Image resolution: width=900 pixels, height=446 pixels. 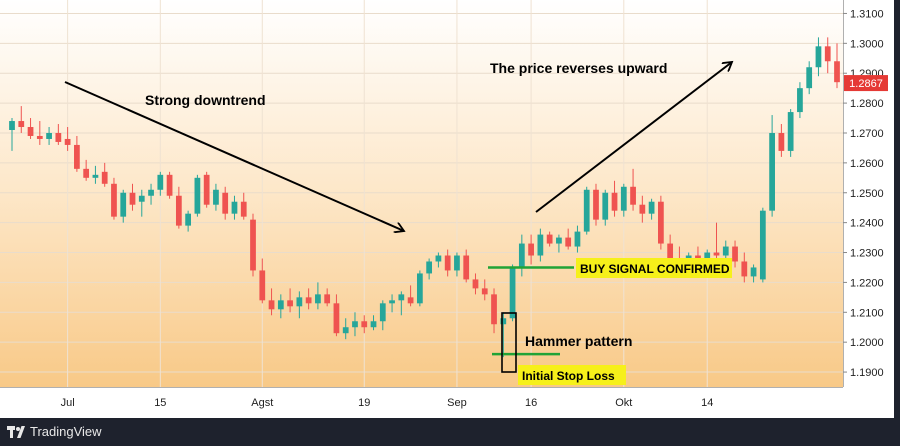 What do you see at coordinates (578, 341) in the screenshot?
I see `hammer-label: Hammer pattern` at bounding box center [578, 341].